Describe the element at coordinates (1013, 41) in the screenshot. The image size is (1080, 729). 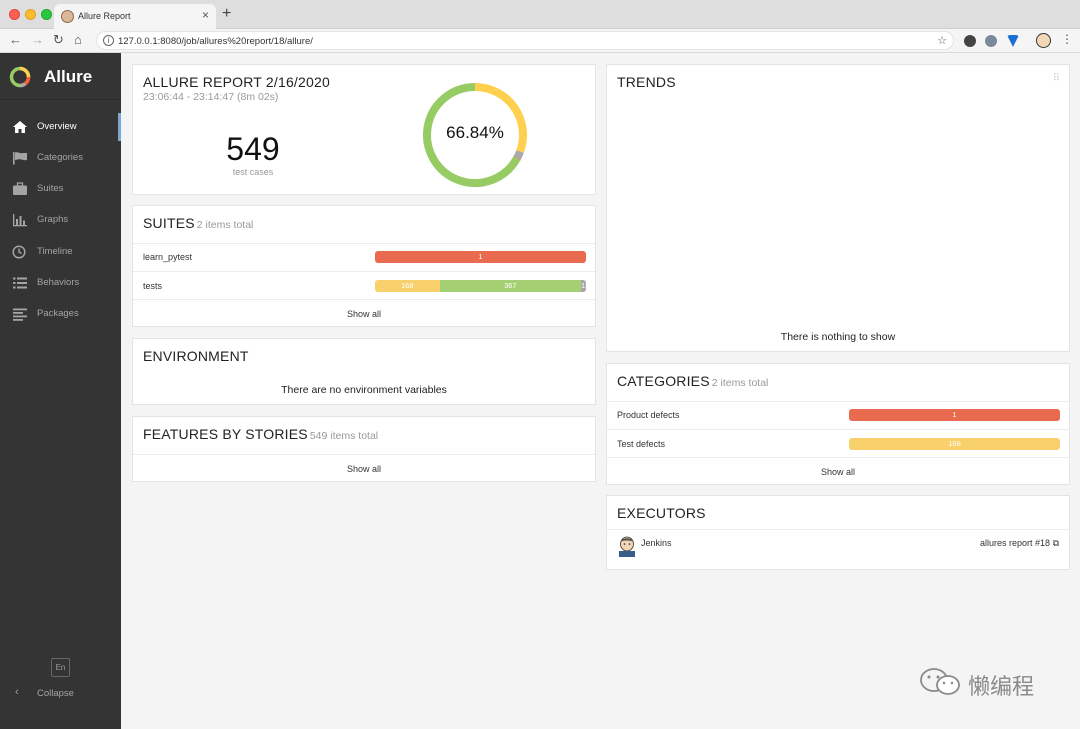
I see `vue-devtools-icon` at that location.